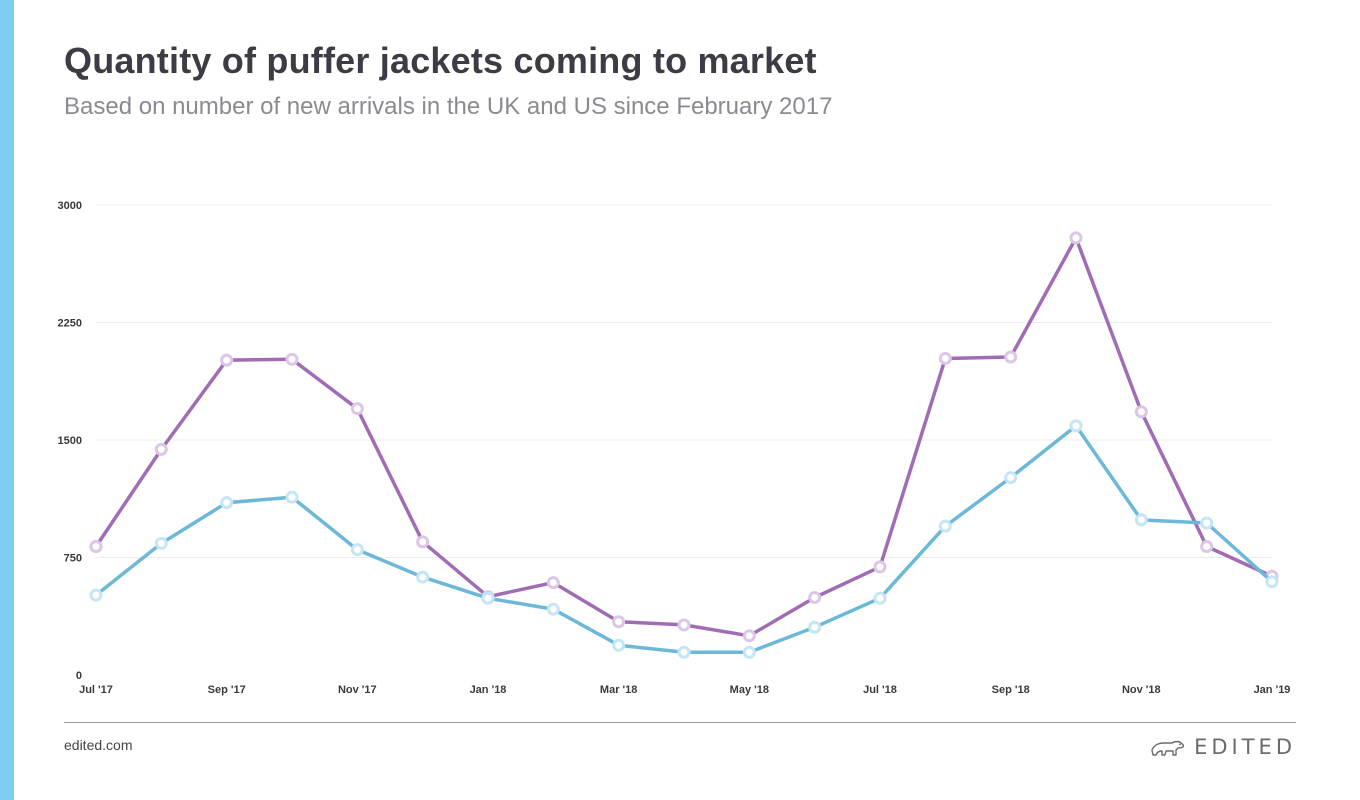  What do you see at coordinates (618, 690) in the screenshot?
I see `x-tick-label: Mar '18` at bounding box center [618, 690].